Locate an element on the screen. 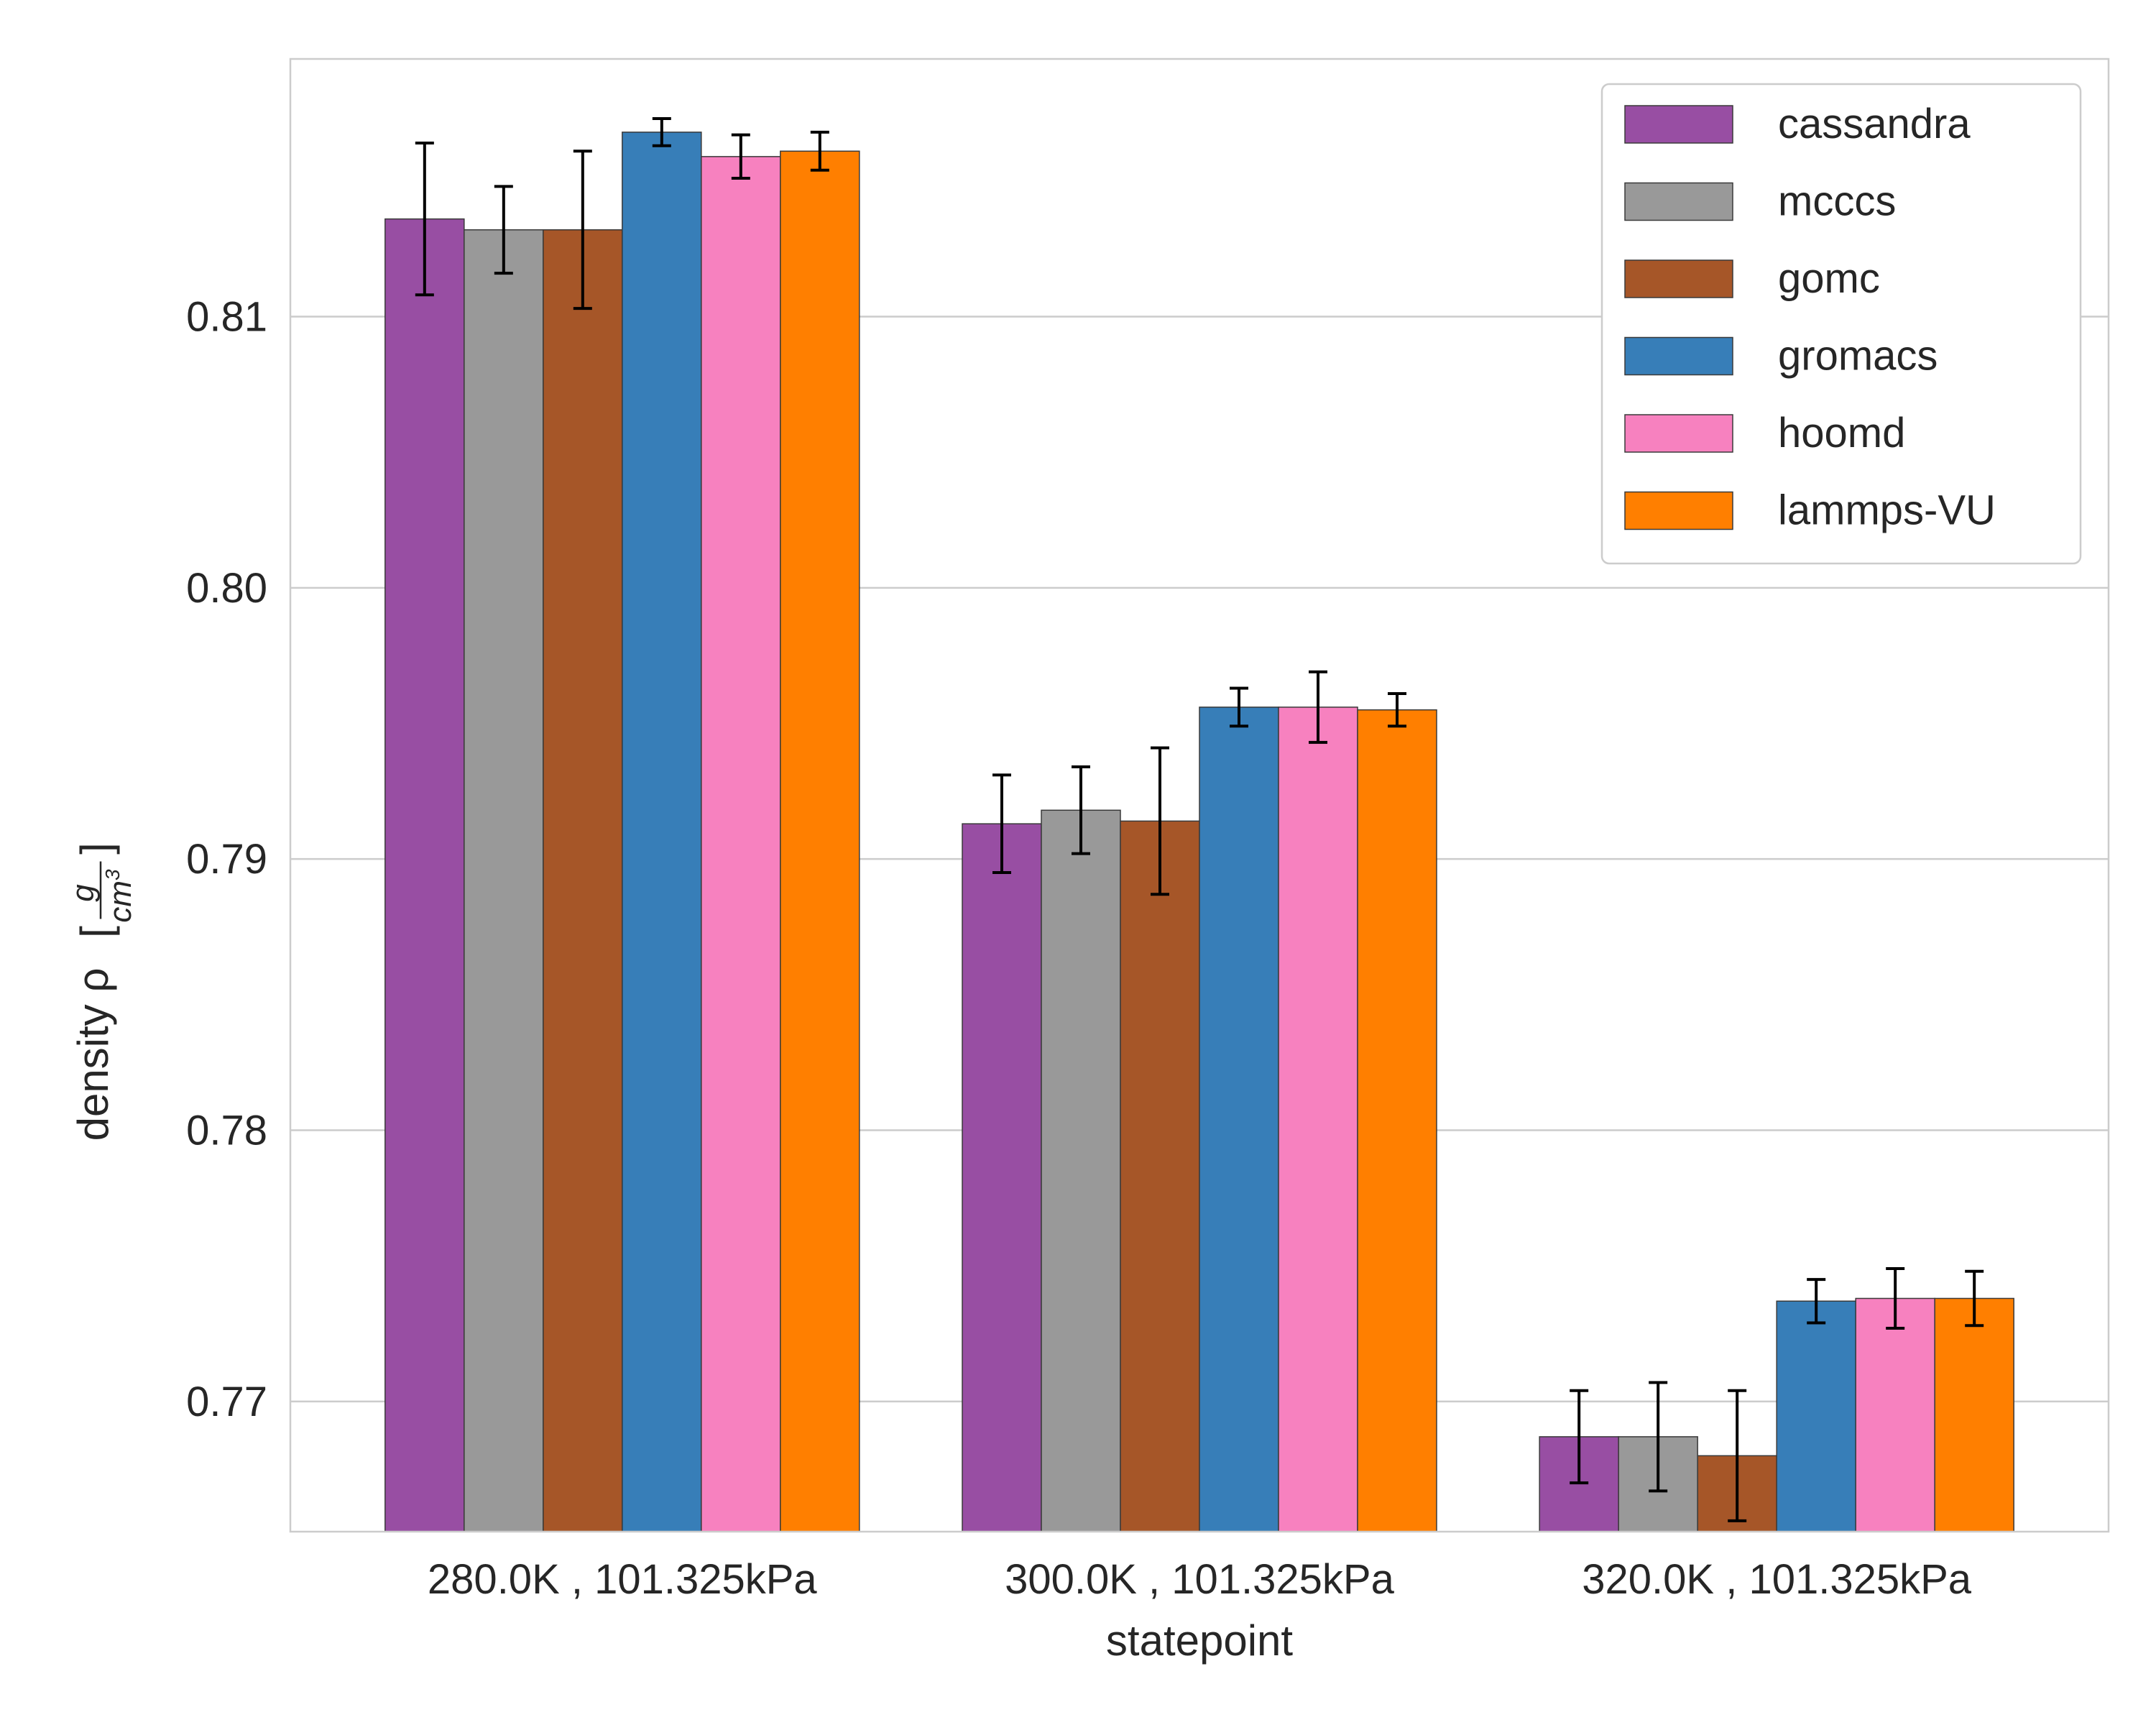  y-tick-label: 0.79 is located at coordinates (227, 859).